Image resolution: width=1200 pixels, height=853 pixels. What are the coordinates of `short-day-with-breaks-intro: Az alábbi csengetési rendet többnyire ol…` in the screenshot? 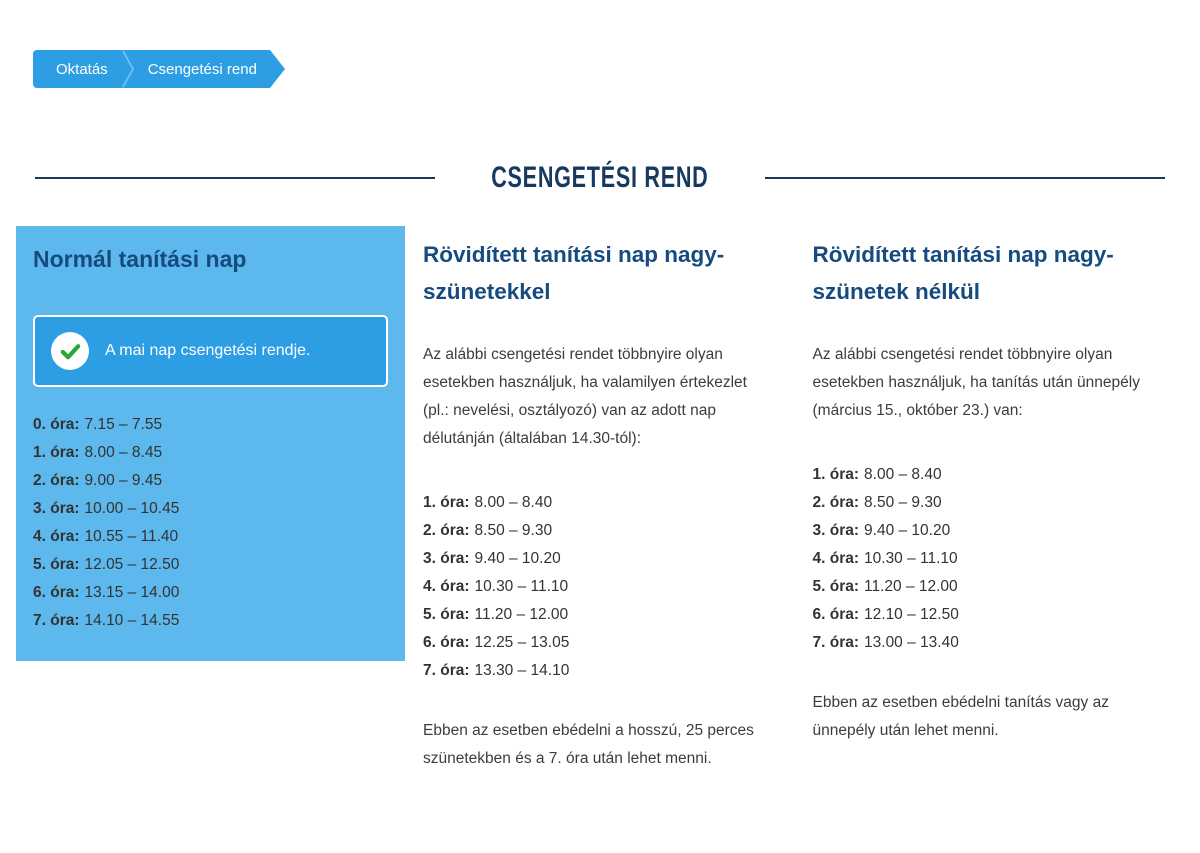 It's located at (585, 396).